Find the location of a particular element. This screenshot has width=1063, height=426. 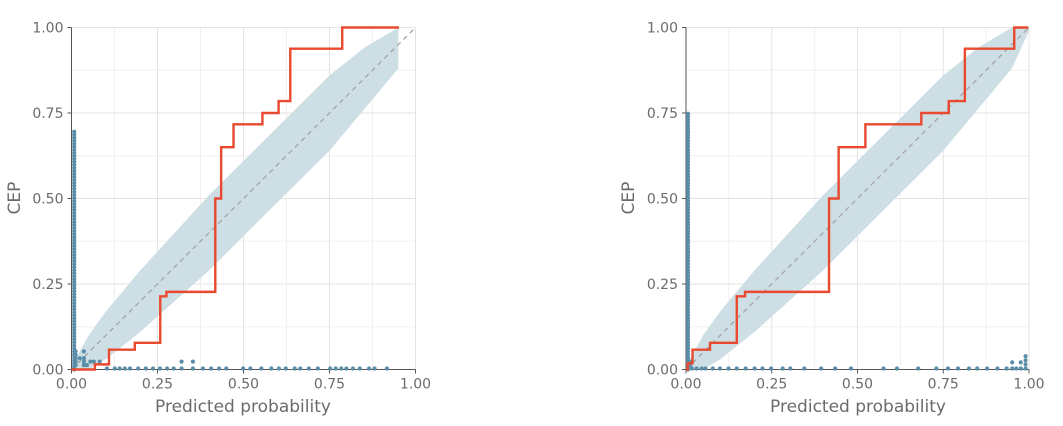

y-tick-label: 0.25 is located at coordinates (47, 285).